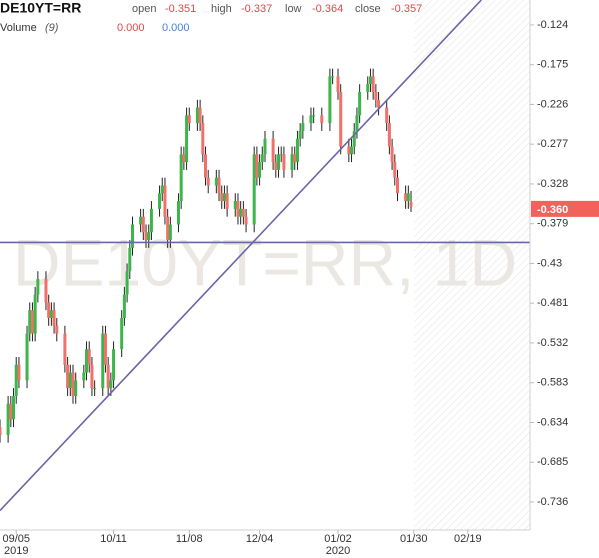 The width and height of the screenshot is (599, 558). Describe the element at coordinates (113, 539) in the screenshot. I see `x-tick-label: 10/11` at that location.